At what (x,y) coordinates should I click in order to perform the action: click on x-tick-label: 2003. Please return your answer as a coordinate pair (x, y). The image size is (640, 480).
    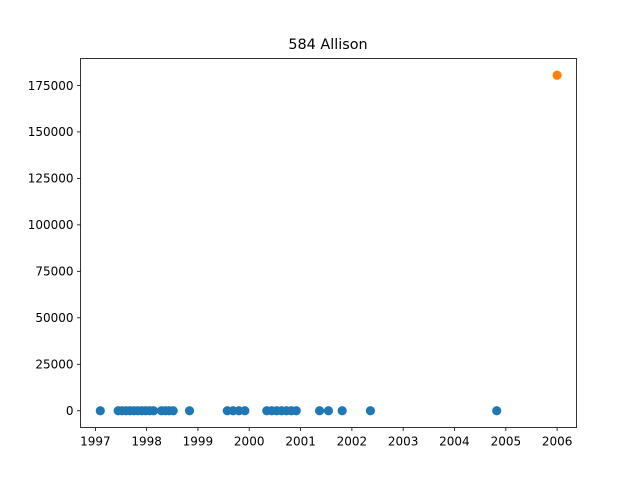
    Looking at the image, I should click on (403, 442).